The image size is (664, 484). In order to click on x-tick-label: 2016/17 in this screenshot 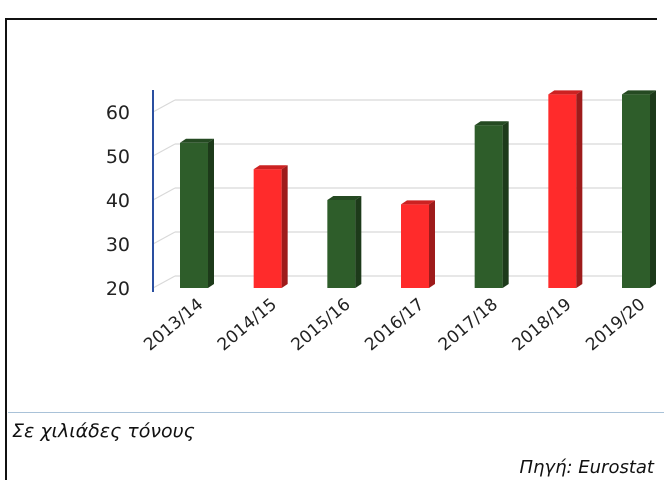, I will do `click(394, 325)`.